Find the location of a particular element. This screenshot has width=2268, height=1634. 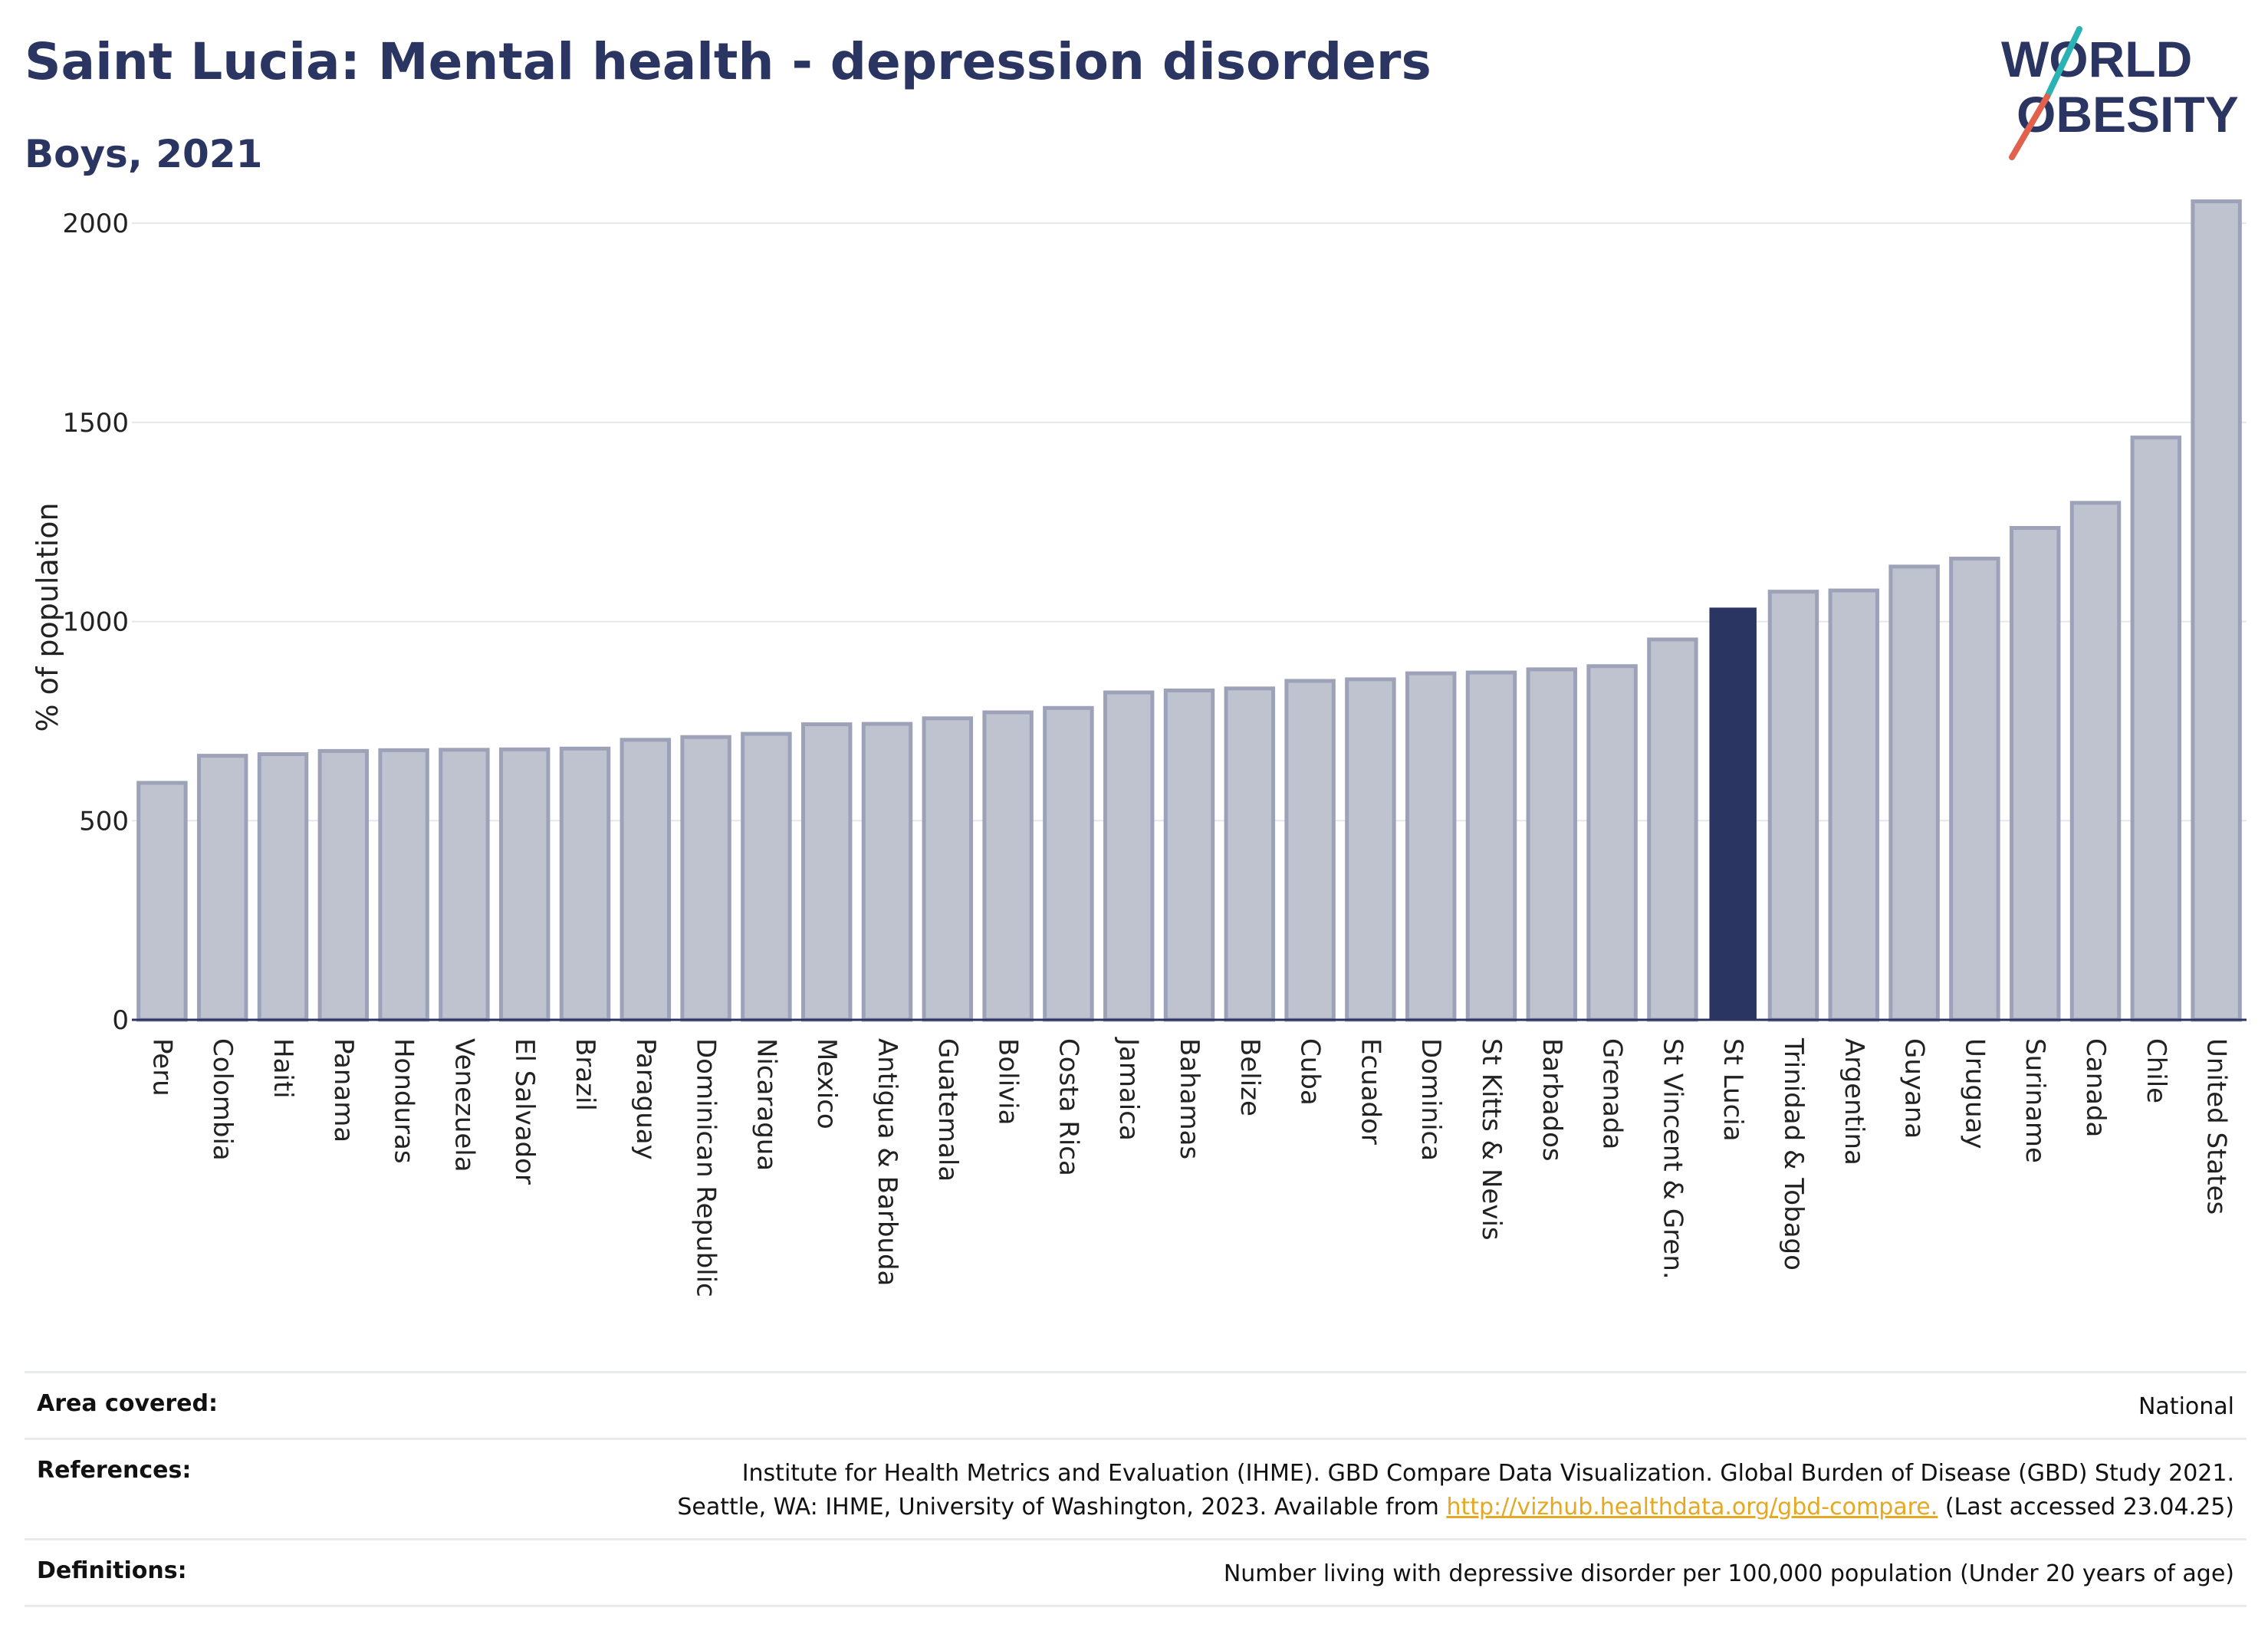

x-tick-label: Dominican Republic is located at coordinates (706, 1168).